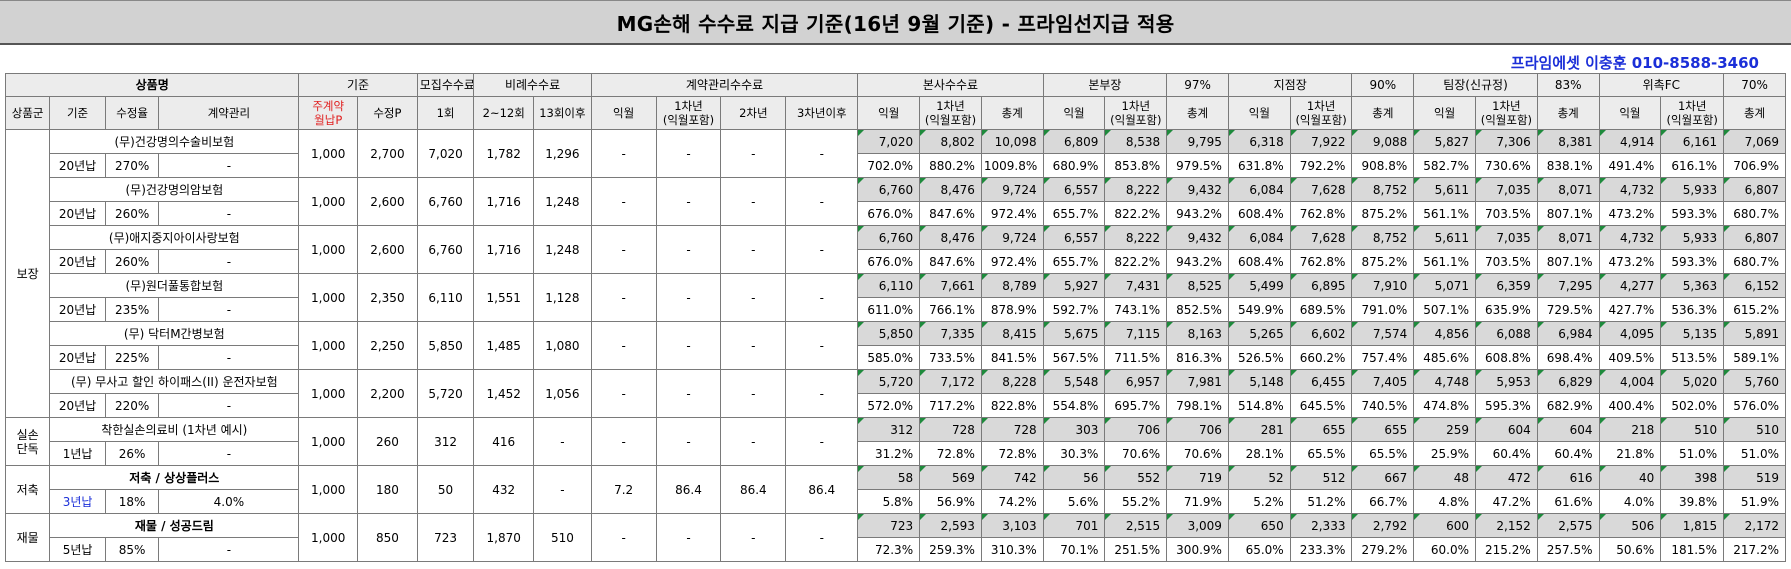 The height and width of the screenshot is (569, 1791). Describe the element at coordinates (1630, 213) in the screenshot. I see `commission-percent: 473.2%` at that location.